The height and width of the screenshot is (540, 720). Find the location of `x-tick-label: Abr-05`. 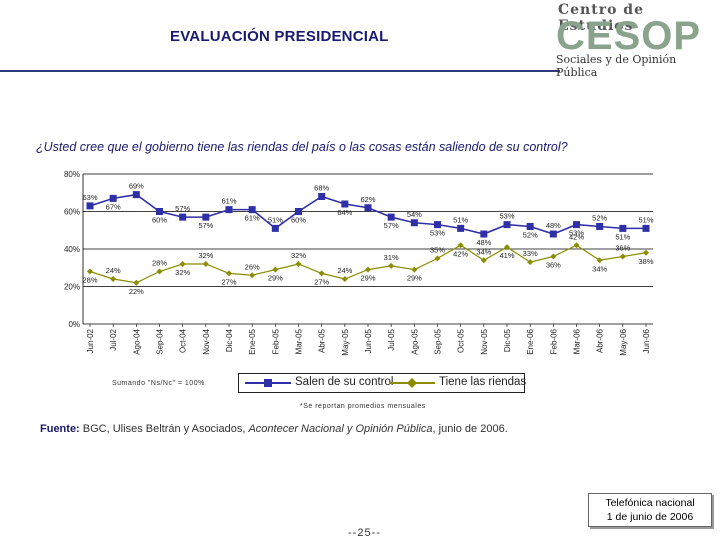

x-tick-label: Abr-05 is located at coordinates (322, 340).